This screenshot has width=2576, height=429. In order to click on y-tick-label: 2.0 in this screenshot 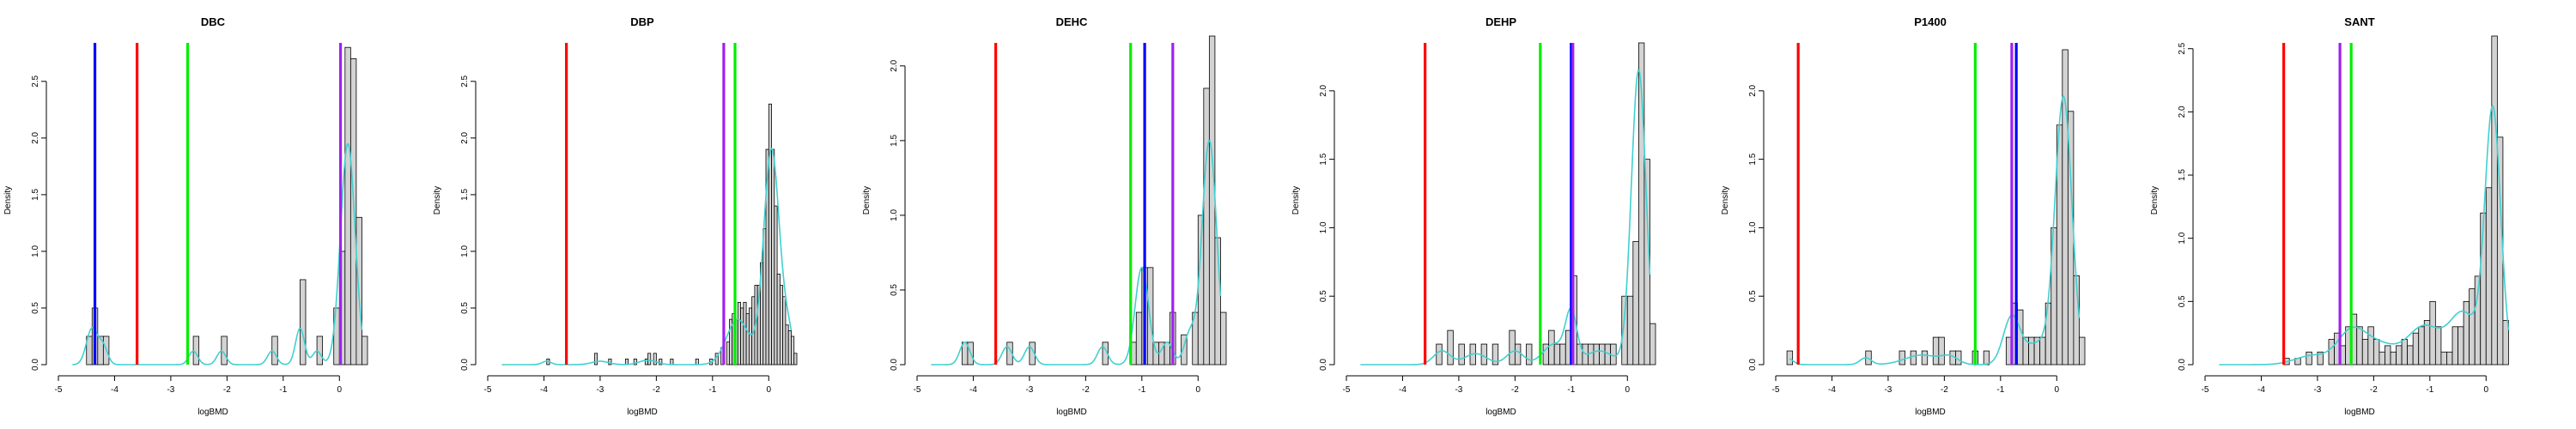, I will do `click(895, 65)`.